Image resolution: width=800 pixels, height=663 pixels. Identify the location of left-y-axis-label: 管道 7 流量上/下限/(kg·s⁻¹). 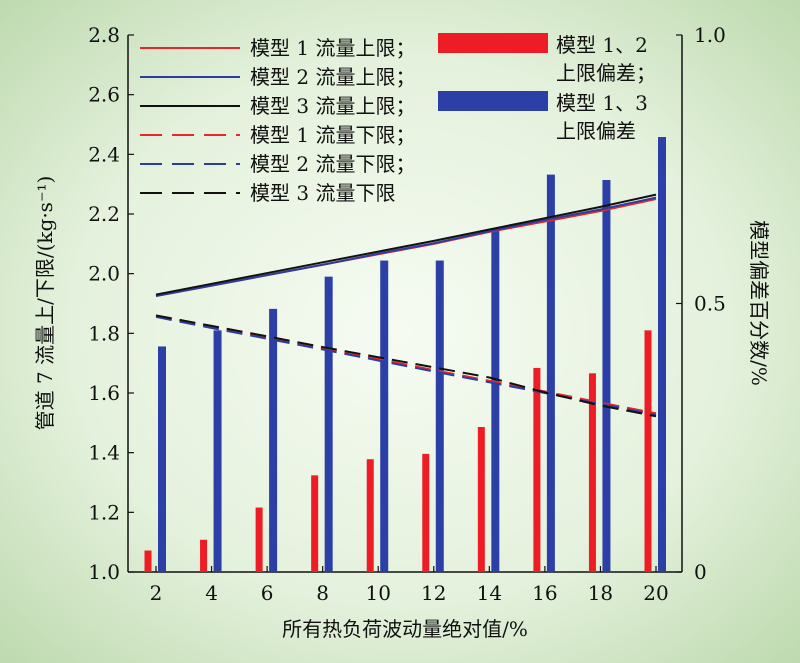
(45, 303).